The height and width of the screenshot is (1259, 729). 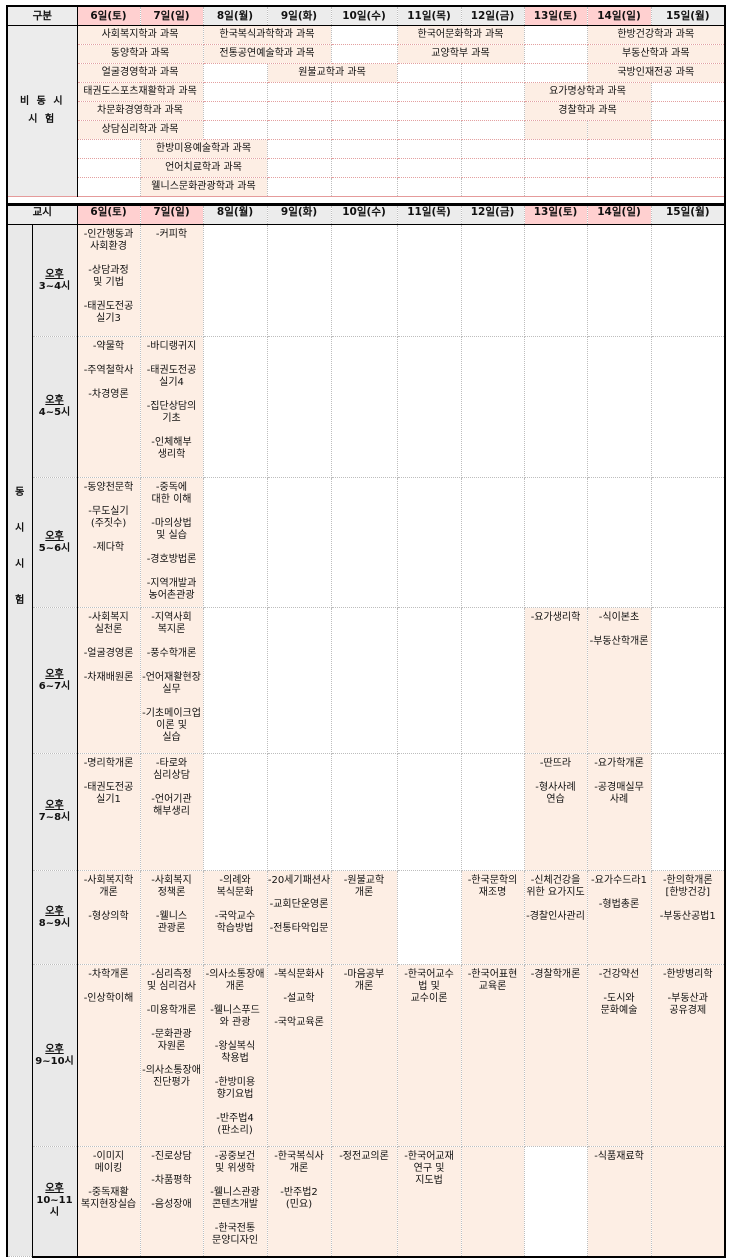 I want to click on subject-name: -복식문화사, so click(x=299, y=974).